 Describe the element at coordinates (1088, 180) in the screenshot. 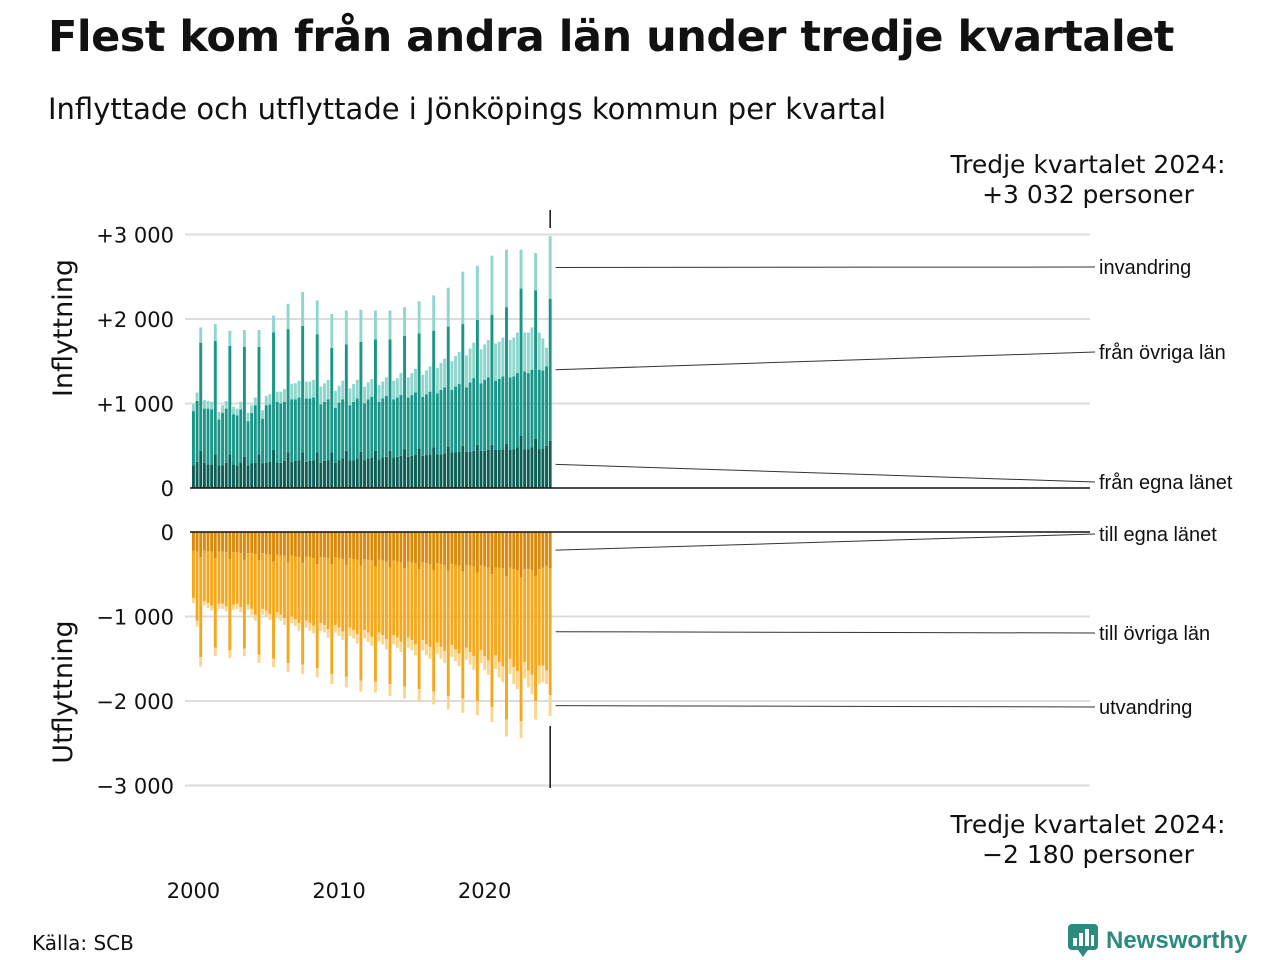

I see `annotation-top: Tredje kvartalet 2024: +3 032 personer` at that location.